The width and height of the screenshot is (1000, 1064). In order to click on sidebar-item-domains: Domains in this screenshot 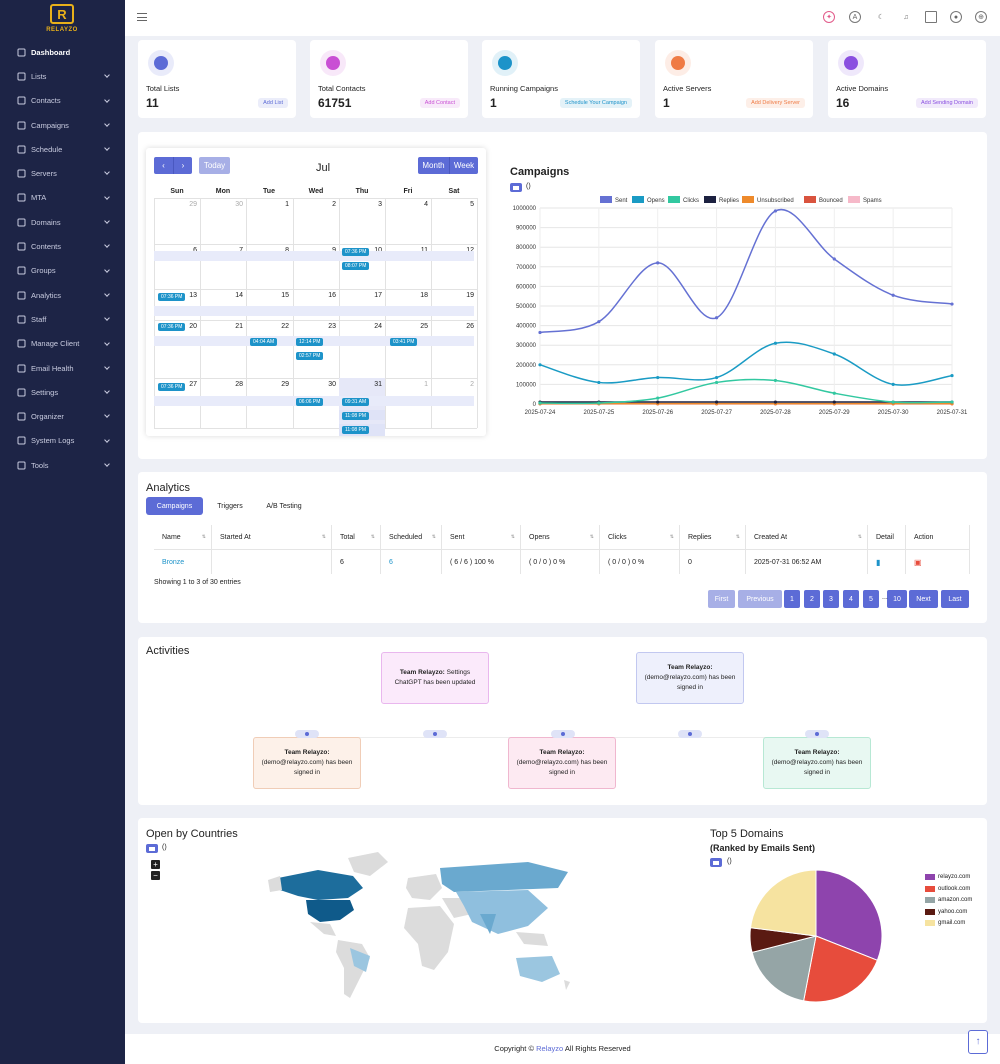, I will do `click(62, 222)`.